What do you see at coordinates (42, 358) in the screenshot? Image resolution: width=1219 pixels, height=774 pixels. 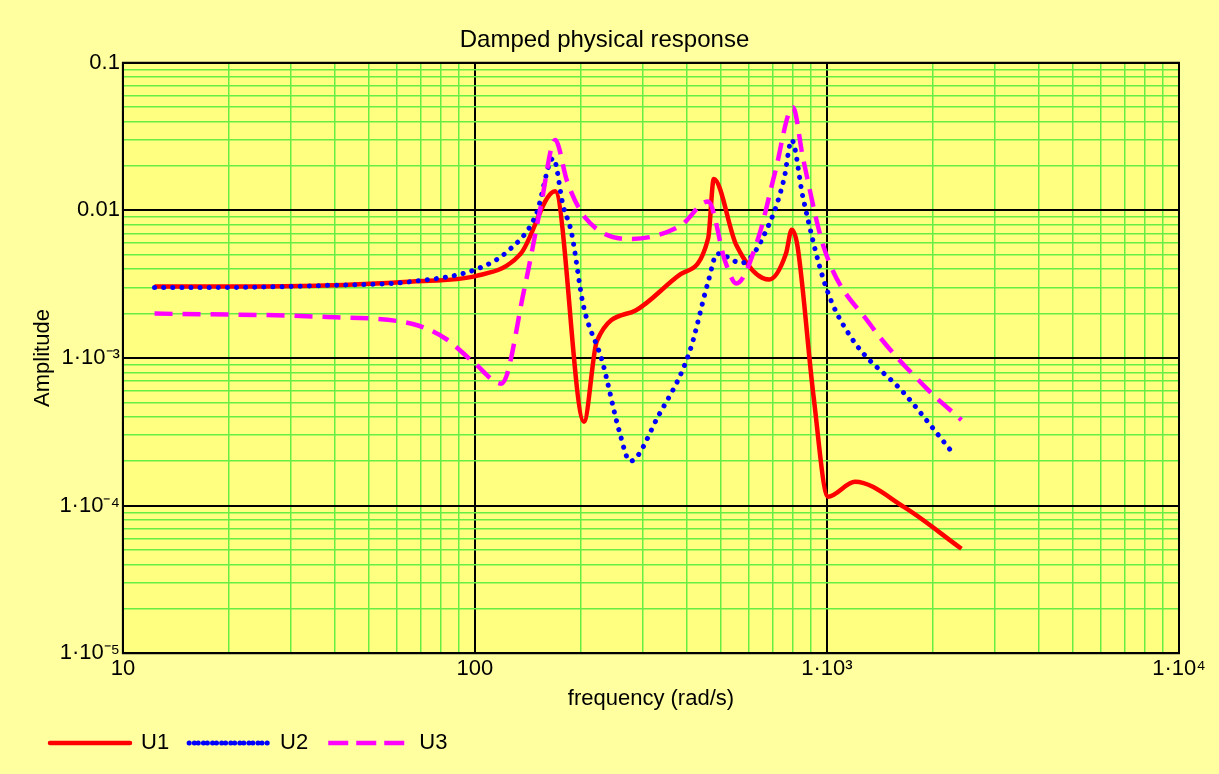 I see `y-axis-title: Amplitude` at bounding box center [42, 358].